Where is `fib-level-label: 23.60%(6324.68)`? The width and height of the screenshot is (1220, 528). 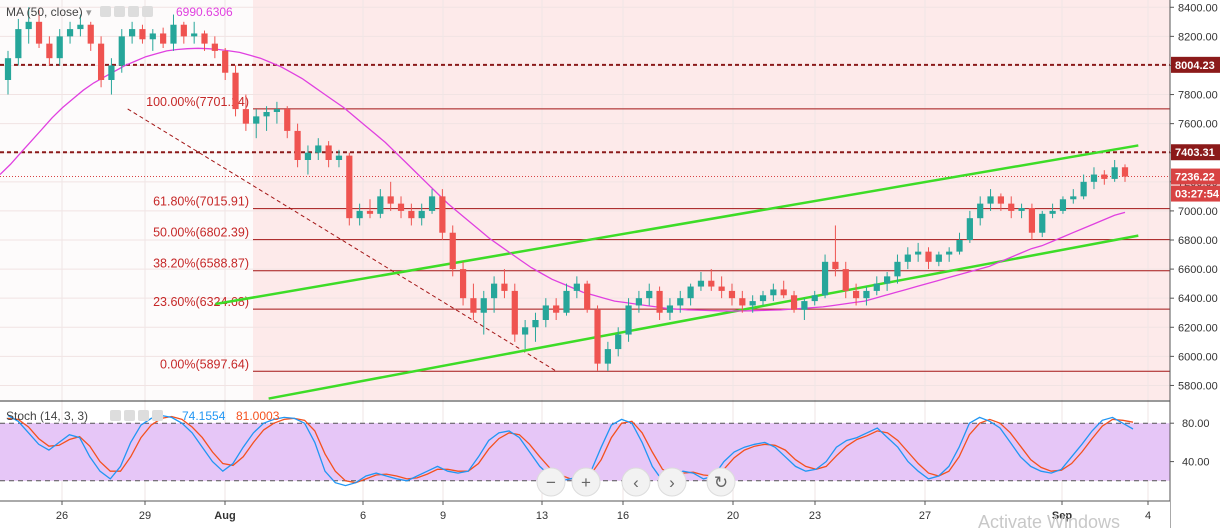 fib-level-label: 23.60%(6324.68) is located at coordinates (201, 302).